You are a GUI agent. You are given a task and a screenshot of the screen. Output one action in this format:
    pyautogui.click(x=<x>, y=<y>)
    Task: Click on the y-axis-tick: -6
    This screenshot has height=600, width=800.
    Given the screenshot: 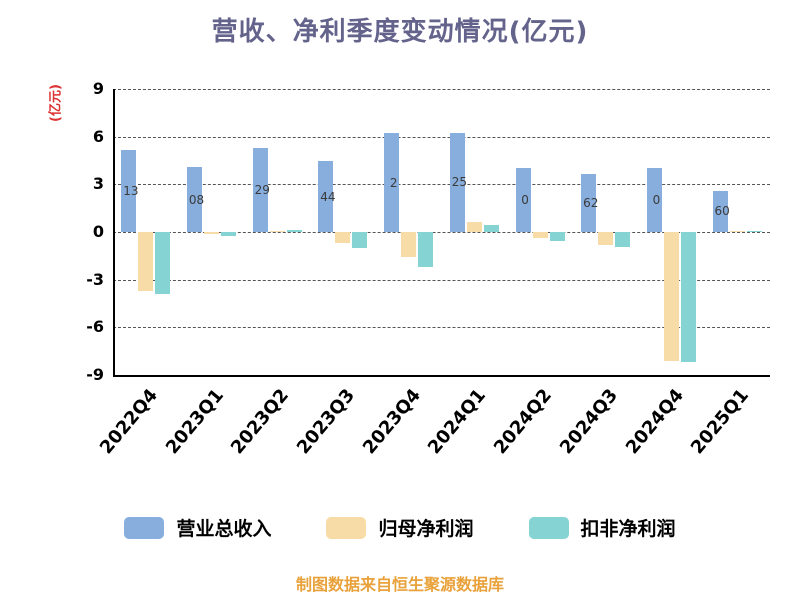 What is the action you would take?
    pyautogui.click(x=95, y=327)
    